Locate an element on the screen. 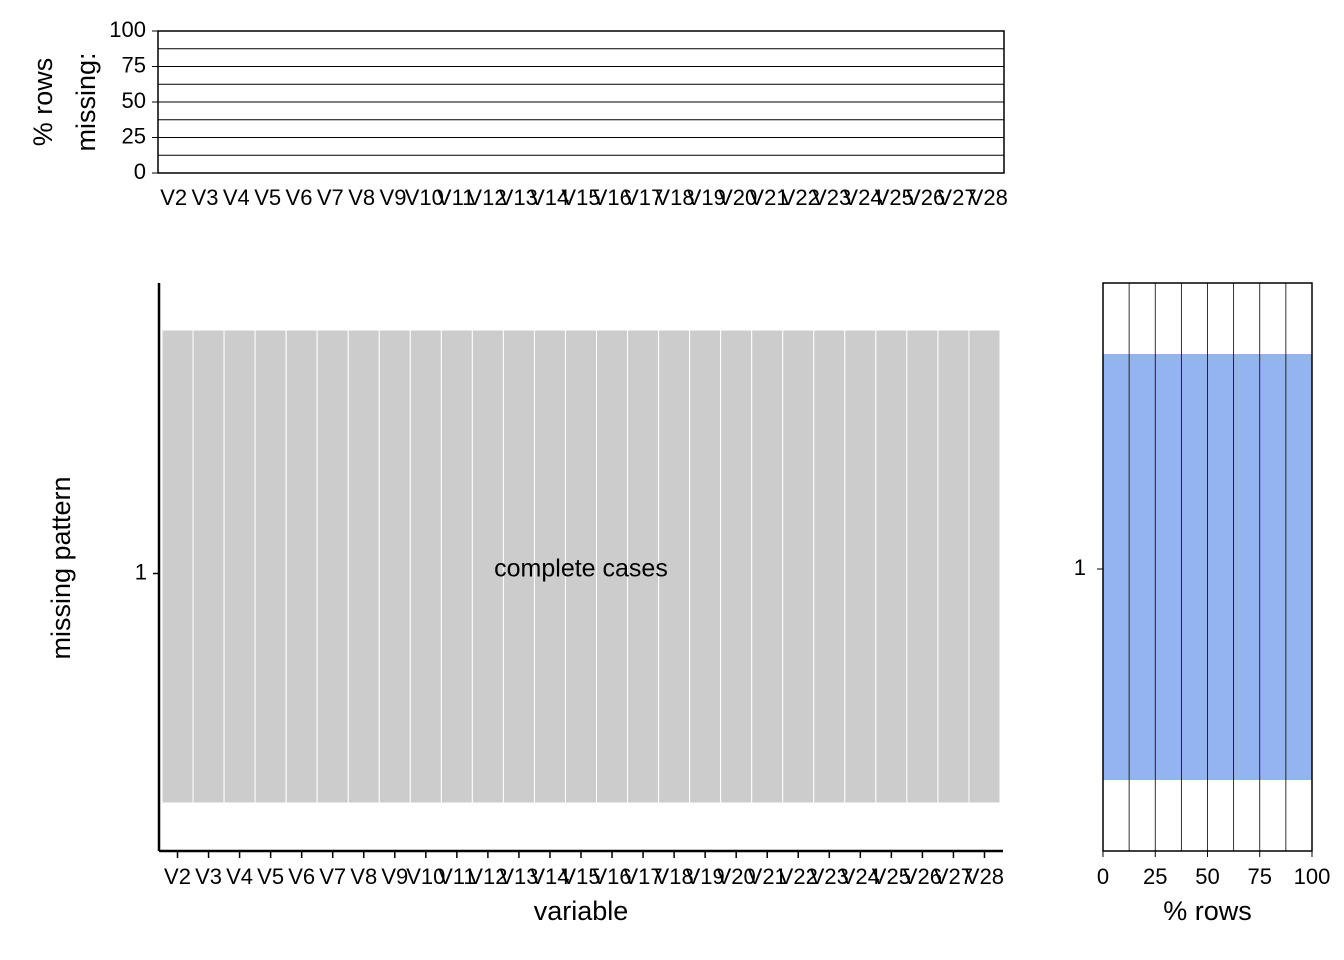  y-tick-label: 0 is located at coordinates (140, 171).